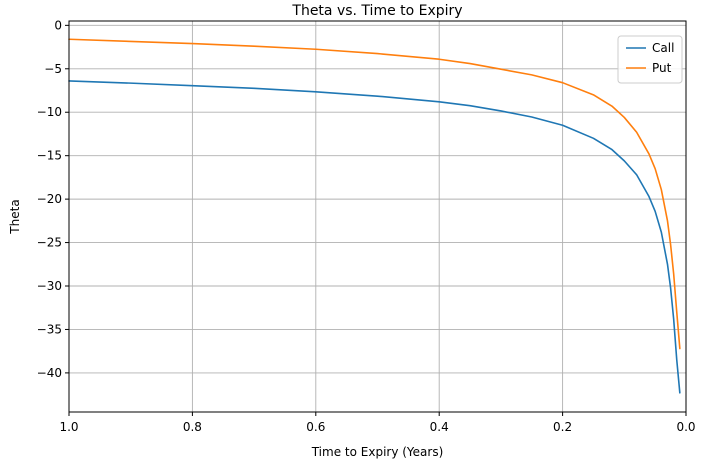  I want to click on x-axis-label: Time to Expiry (Years), so click(377, 452).